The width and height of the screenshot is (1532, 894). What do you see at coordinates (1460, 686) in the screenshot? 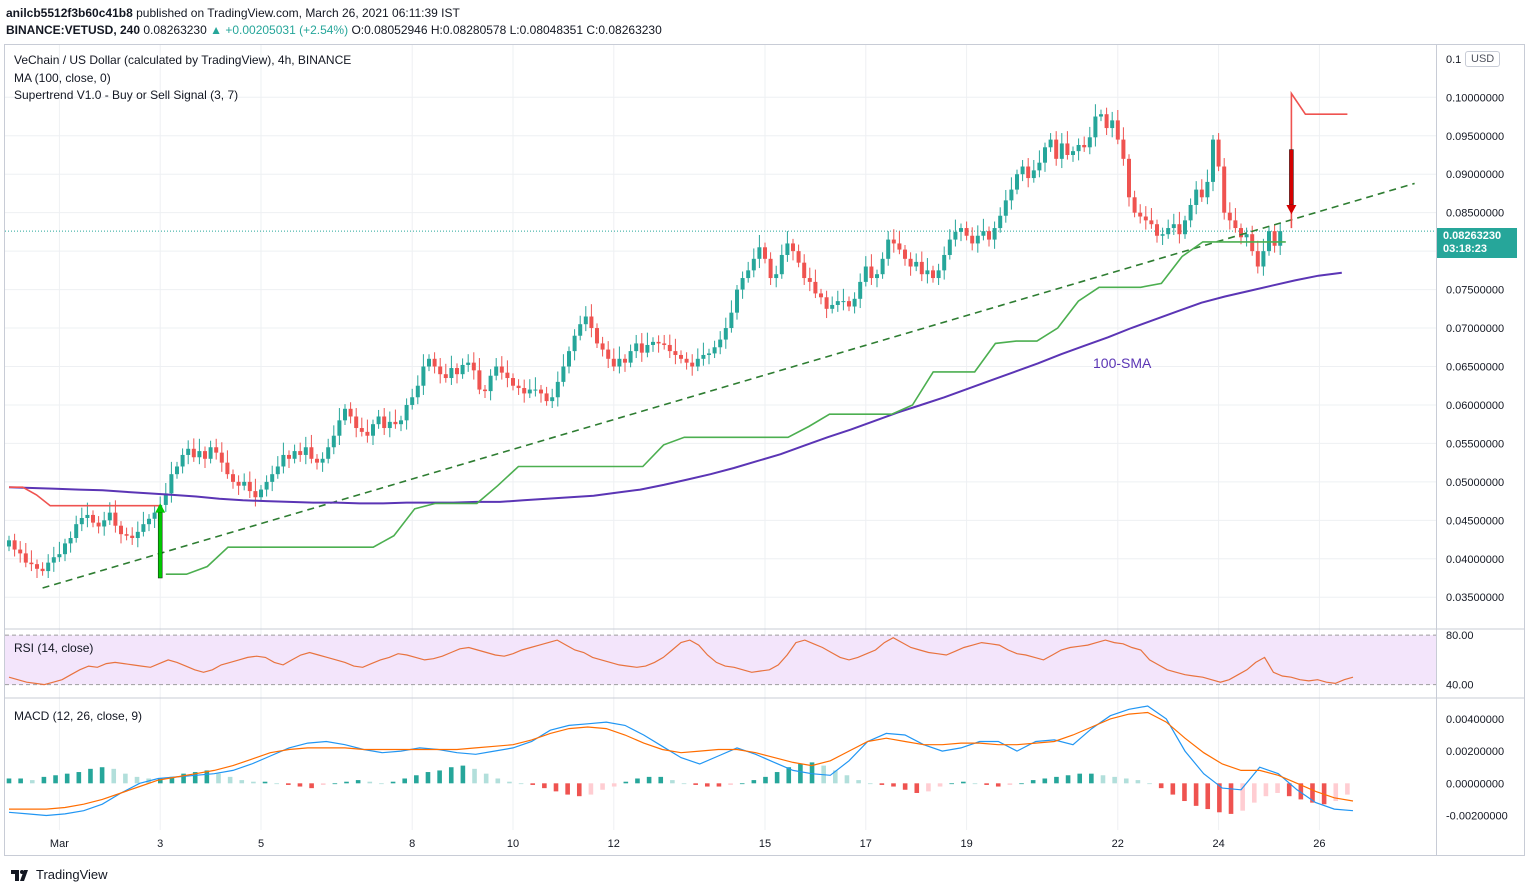
I see `rsi-tick-label: 40.00` at bounding box center [1460, 686].